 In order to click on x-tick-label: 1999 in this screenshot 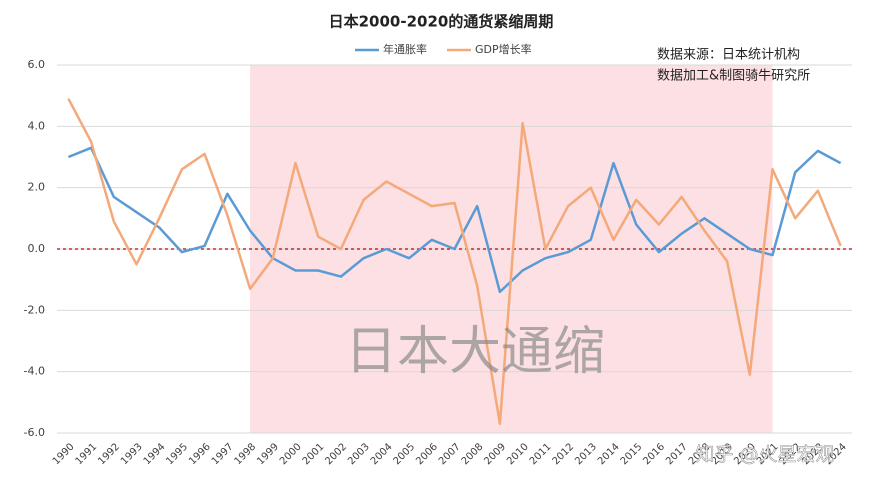, I will do `click(268, 454)`.